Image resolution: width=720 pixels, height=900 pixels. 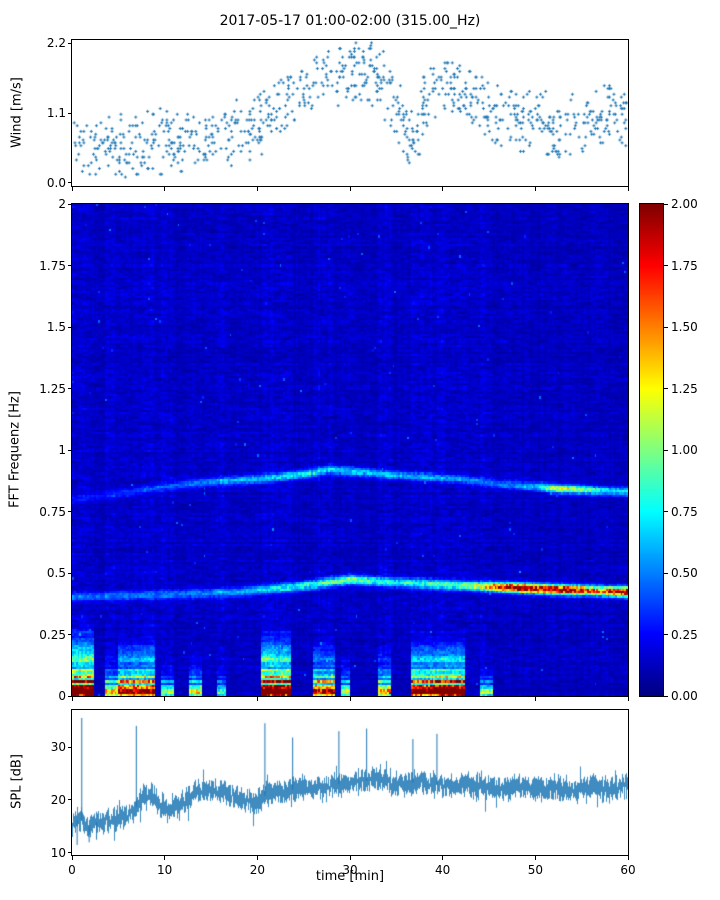 I want to click on spl-xtick-label: 40, so click(x=443, y=870).